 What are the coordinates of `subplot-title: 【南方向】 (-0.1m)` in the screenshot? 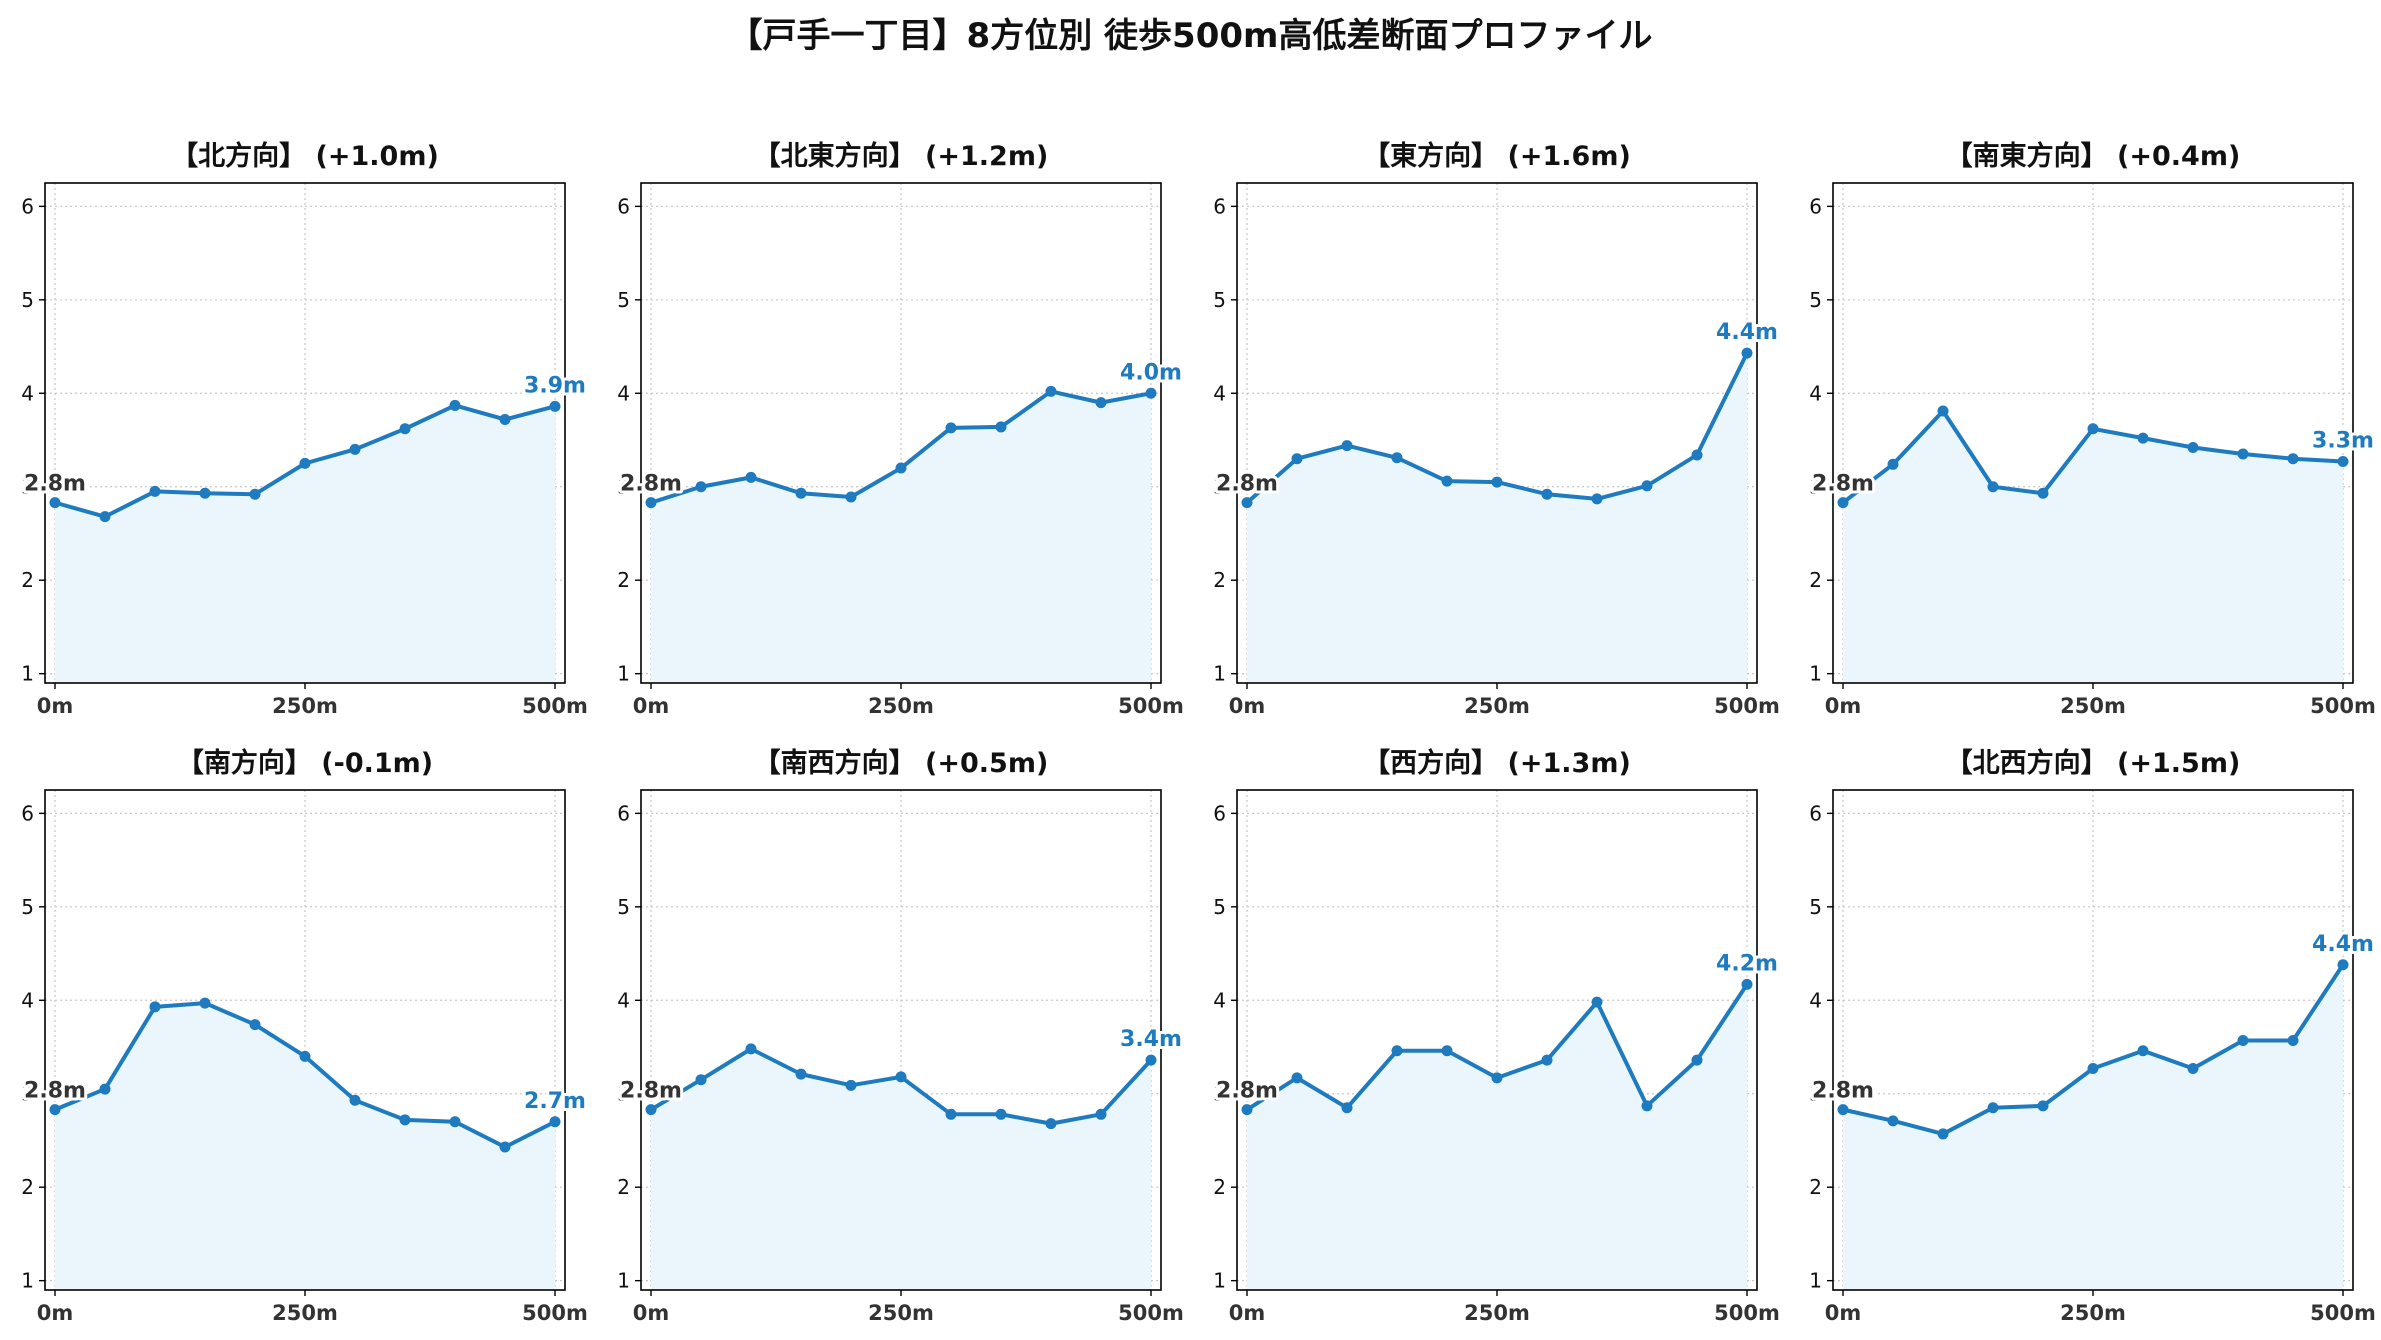 It's located at (305, 763).